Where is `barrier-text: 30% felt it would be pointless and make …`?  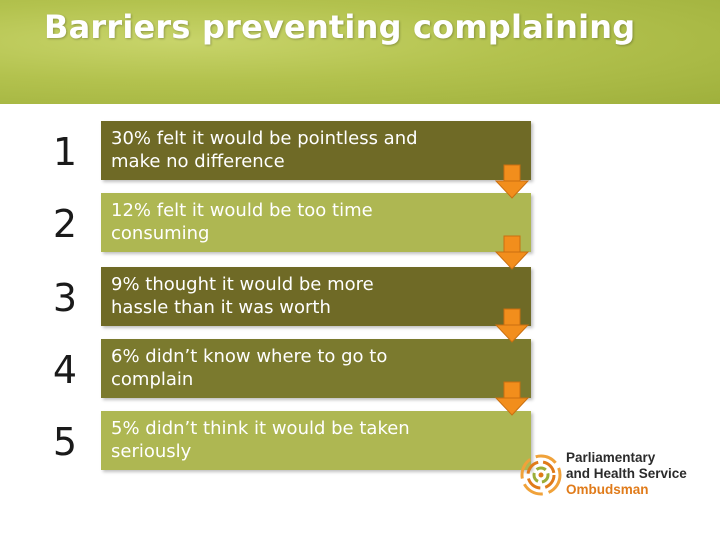 barrier-text: 30% felt it would be pointless and make … is located at coordinates (264, 150).